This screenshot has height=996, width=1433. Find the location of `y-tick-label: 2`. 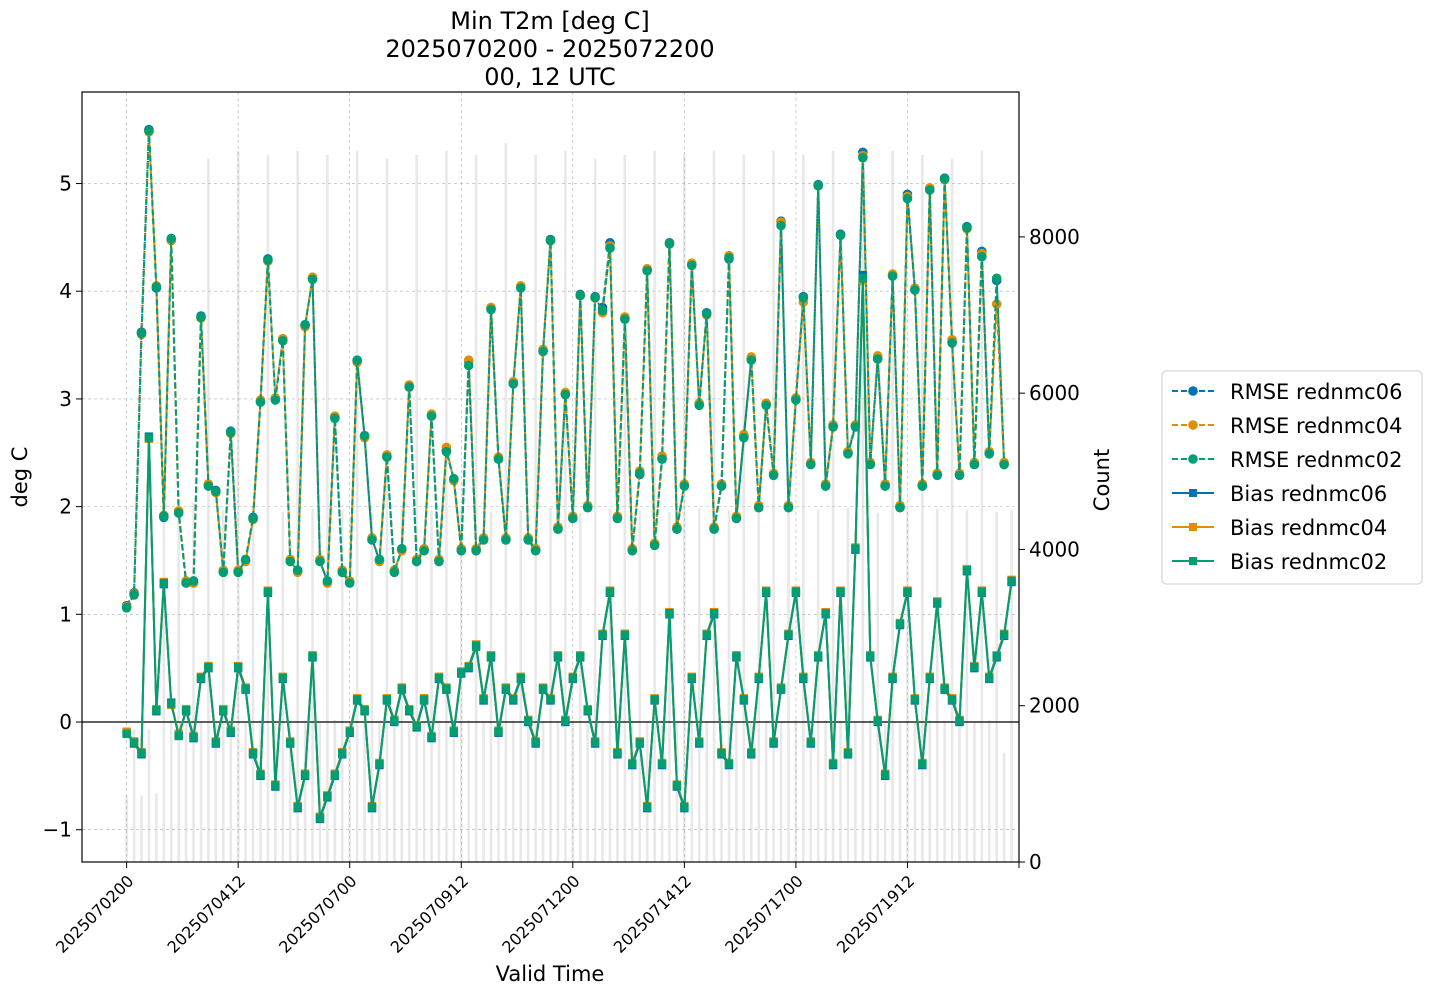

y-tick-label: 2 is located at coordinates (65, 507).